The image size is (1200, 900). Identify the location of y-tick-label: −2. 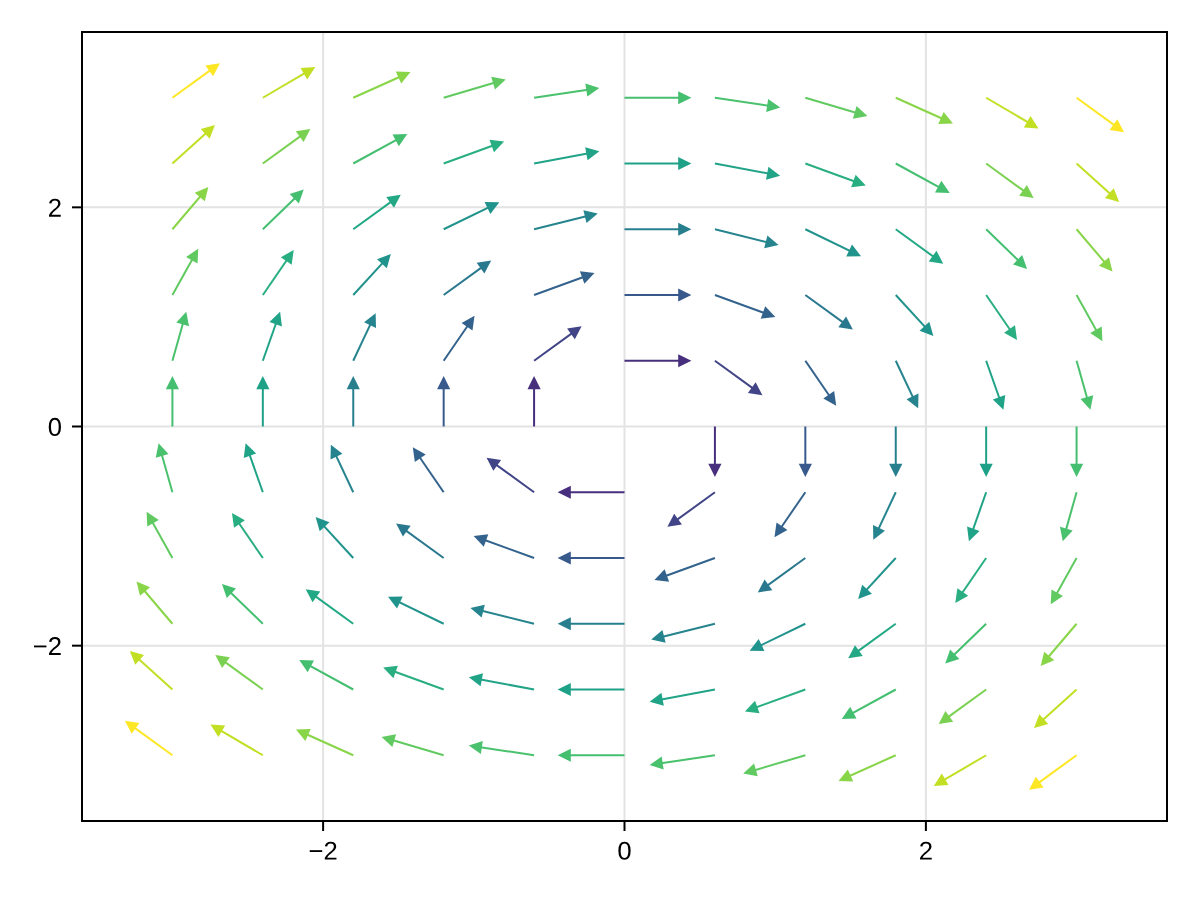
(47, 646).